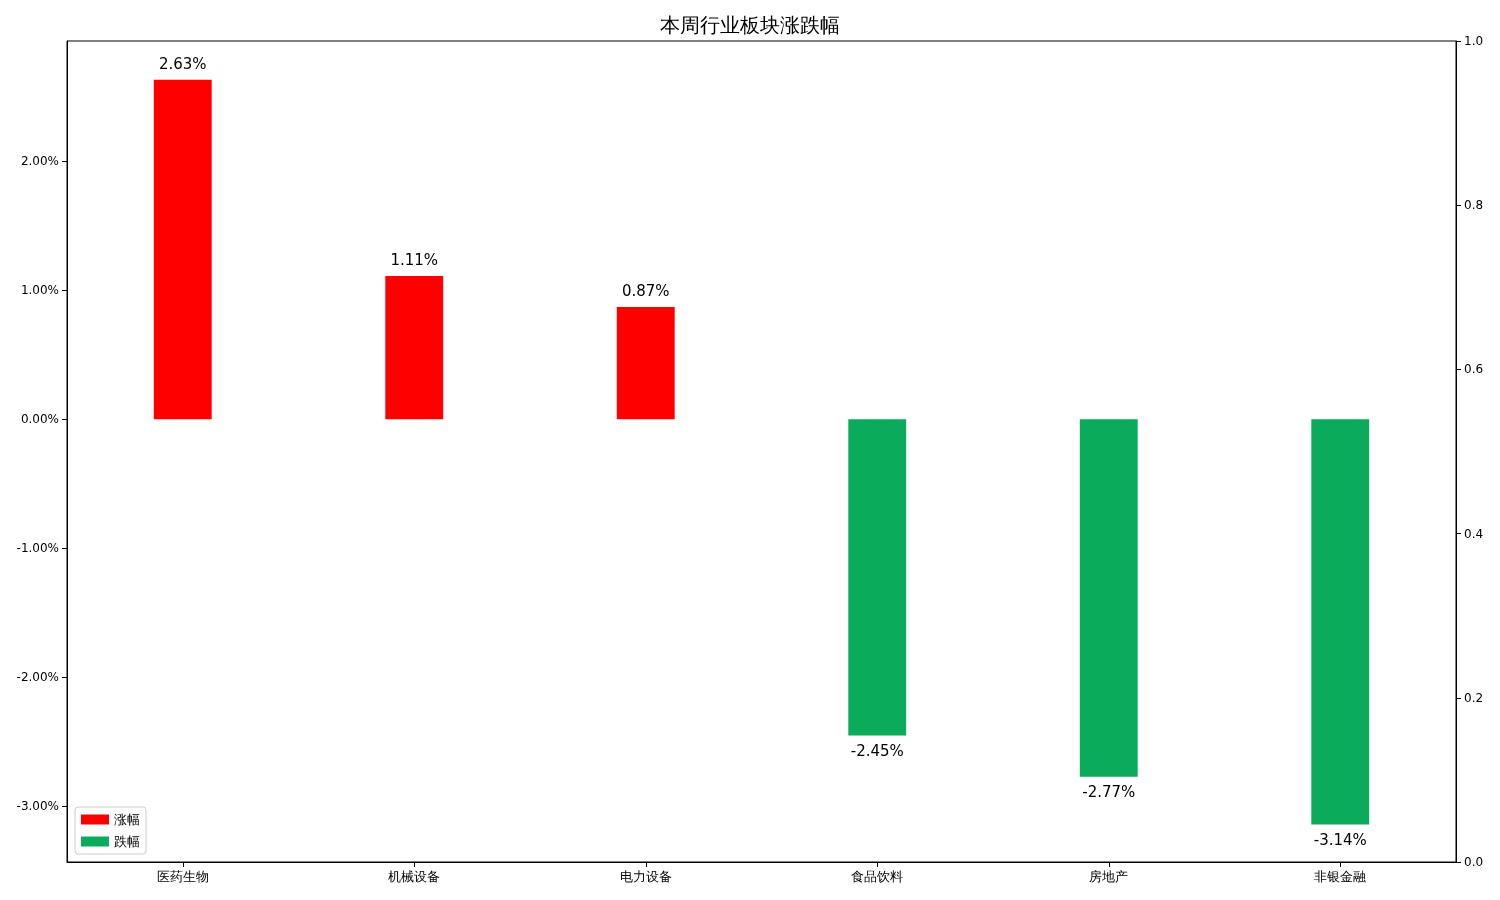 The width and height of the screenshot is (1500, 900). Describe the element at coordinates (877, 750) in the screenshot. I see `data-label: -2.45%` at that location.